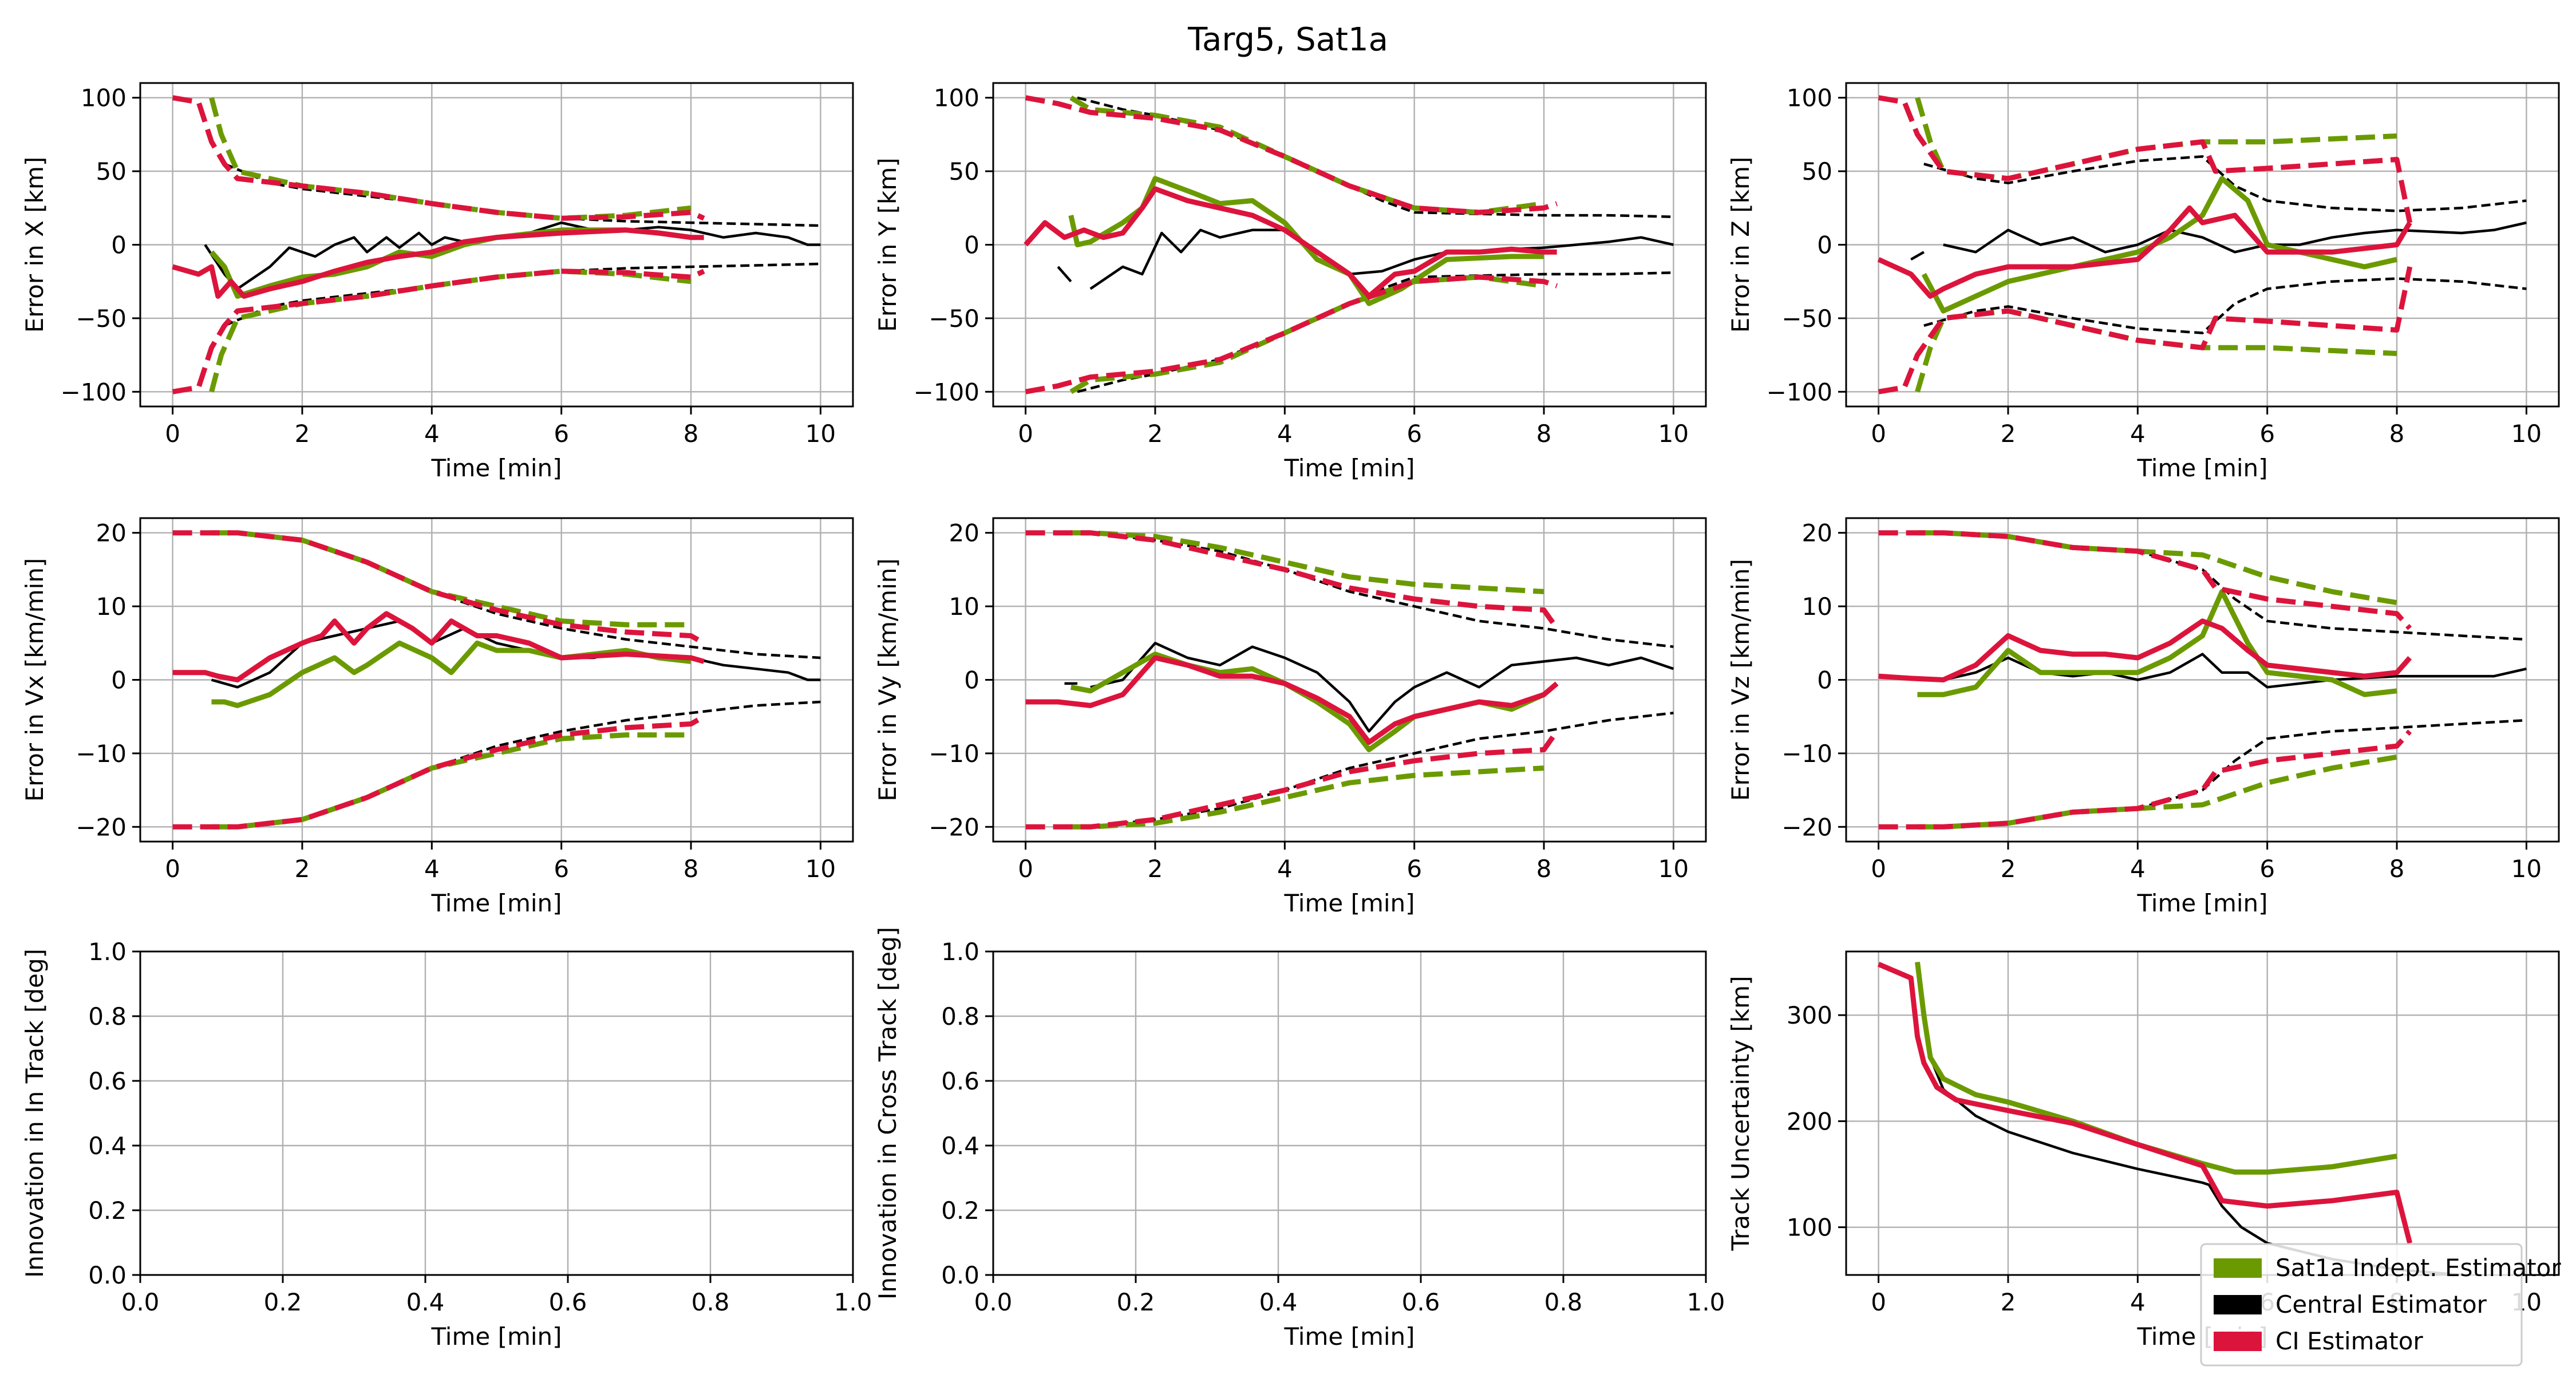  I want to click on axes-frame, so click(496, 1113).